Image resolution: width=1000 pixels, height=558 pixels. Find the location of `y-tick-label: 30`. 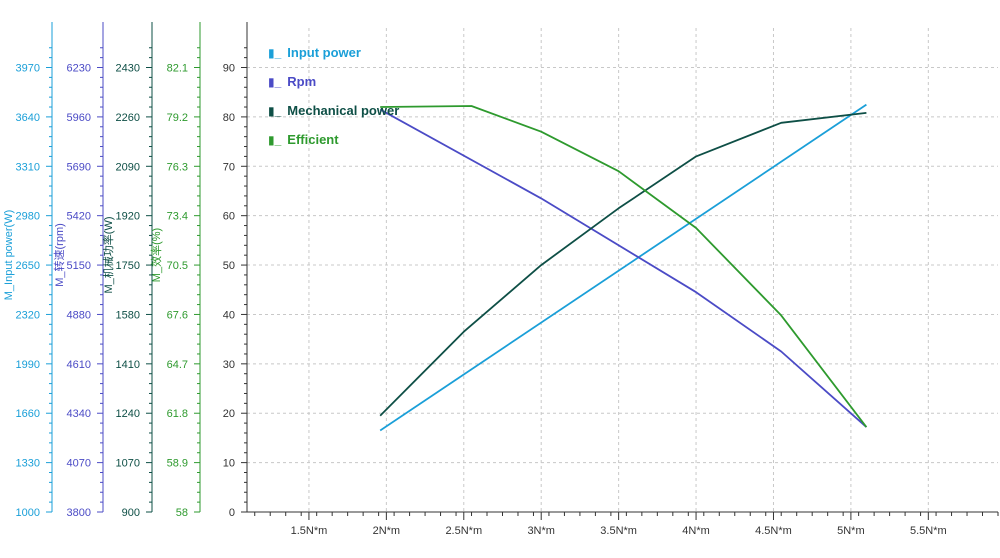

y-tick-label: 30 is located at coordinates (229, 365).